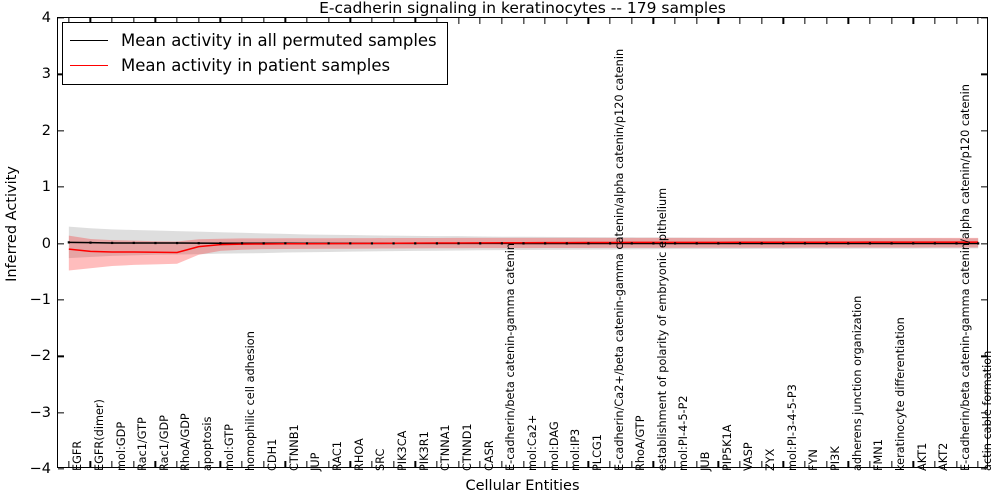 Image resolution: width=1000 pixels, height=500 pixels. I want to click on y-tick-label: 1, so click(46, 187).